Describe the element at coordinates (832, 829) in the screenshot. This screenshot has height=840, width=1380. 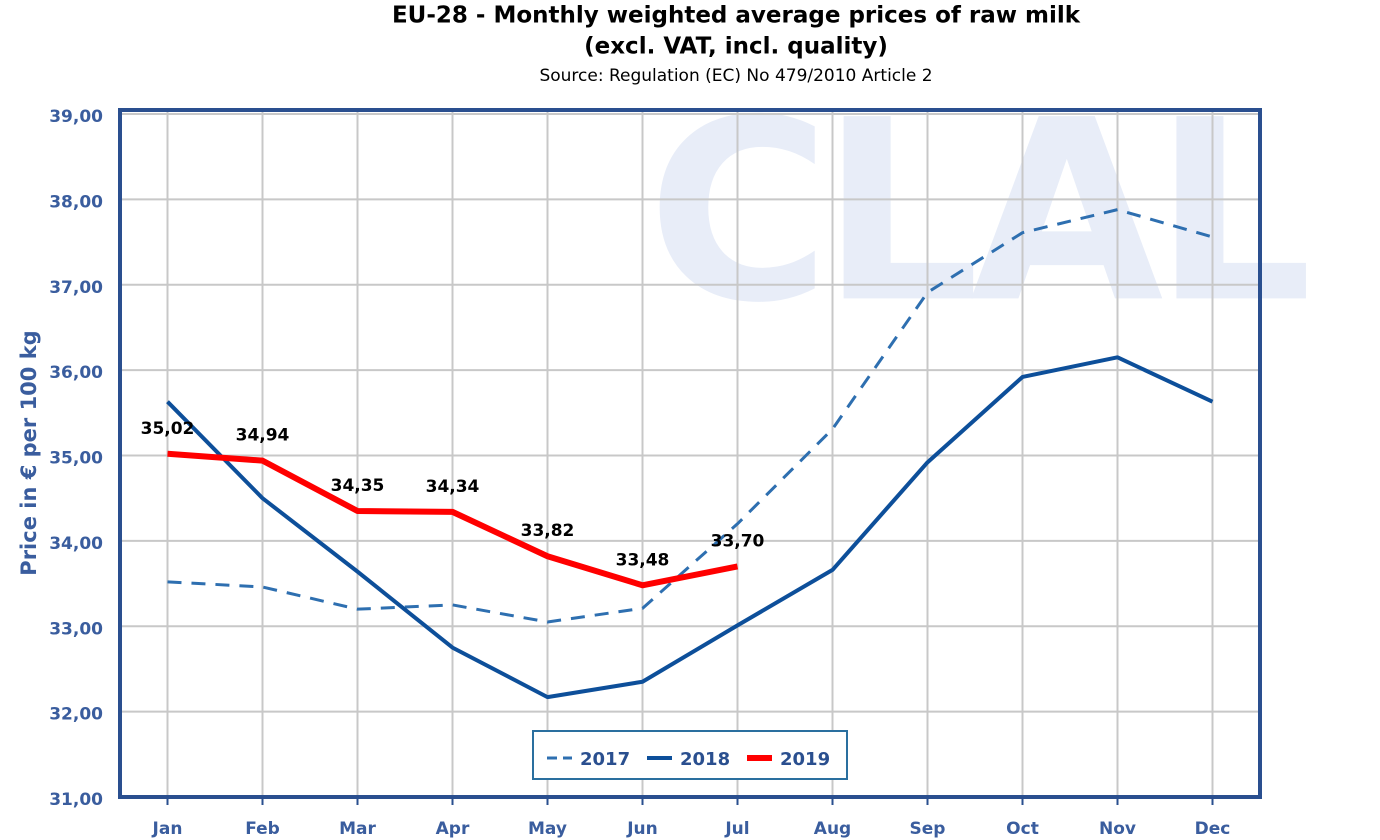
I see `x-tick-label: Aug` at that location.